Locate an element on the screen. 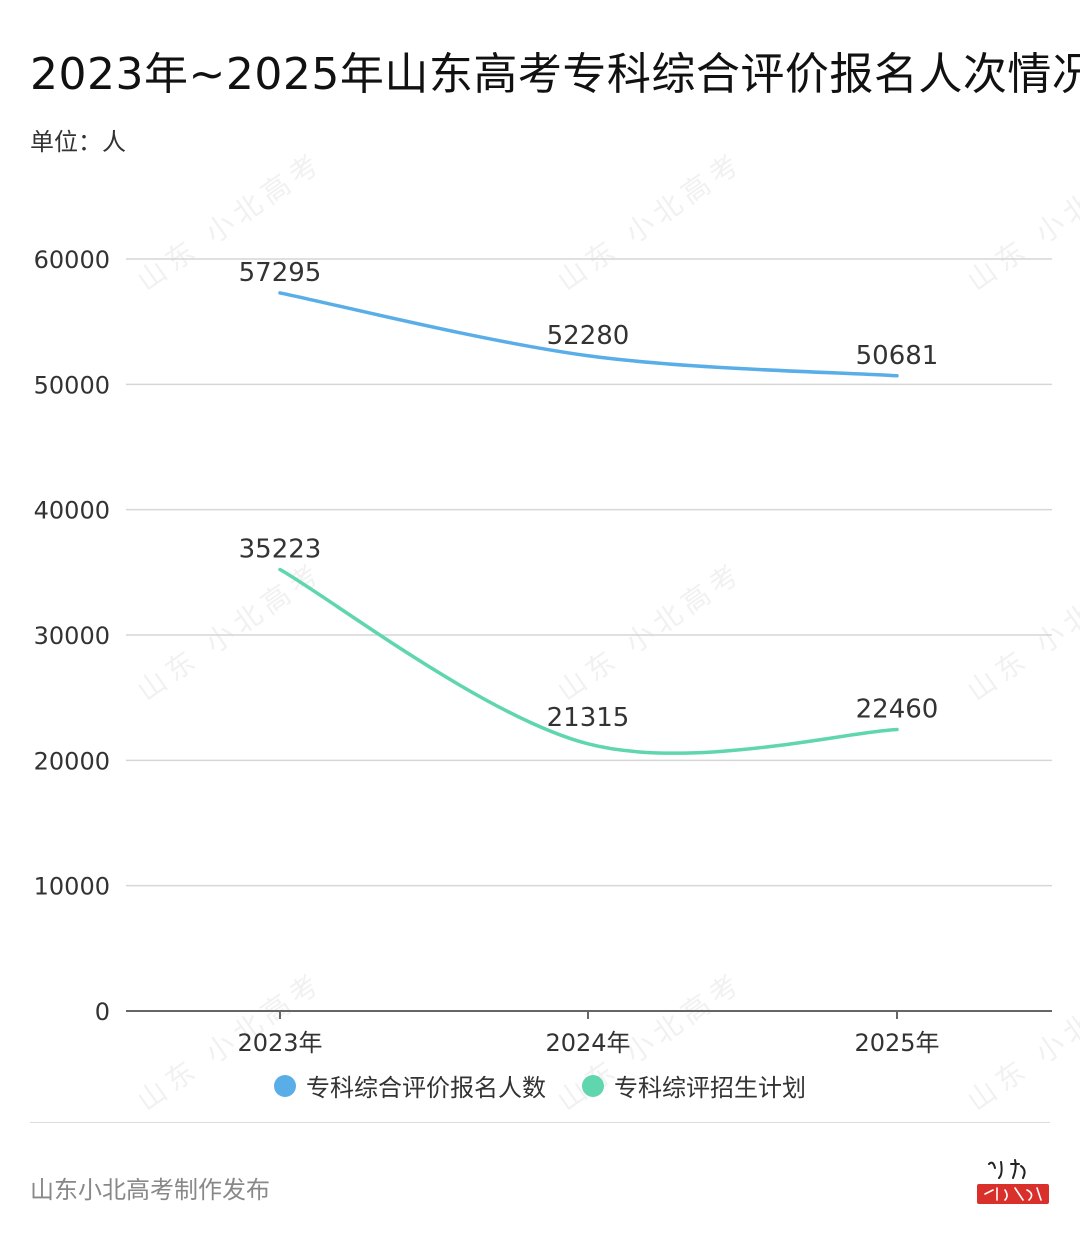 Image resolution: width=1080 pixels, height=1260 pixels. y-tick-label: 0 is located at coordinates (102, 1012).